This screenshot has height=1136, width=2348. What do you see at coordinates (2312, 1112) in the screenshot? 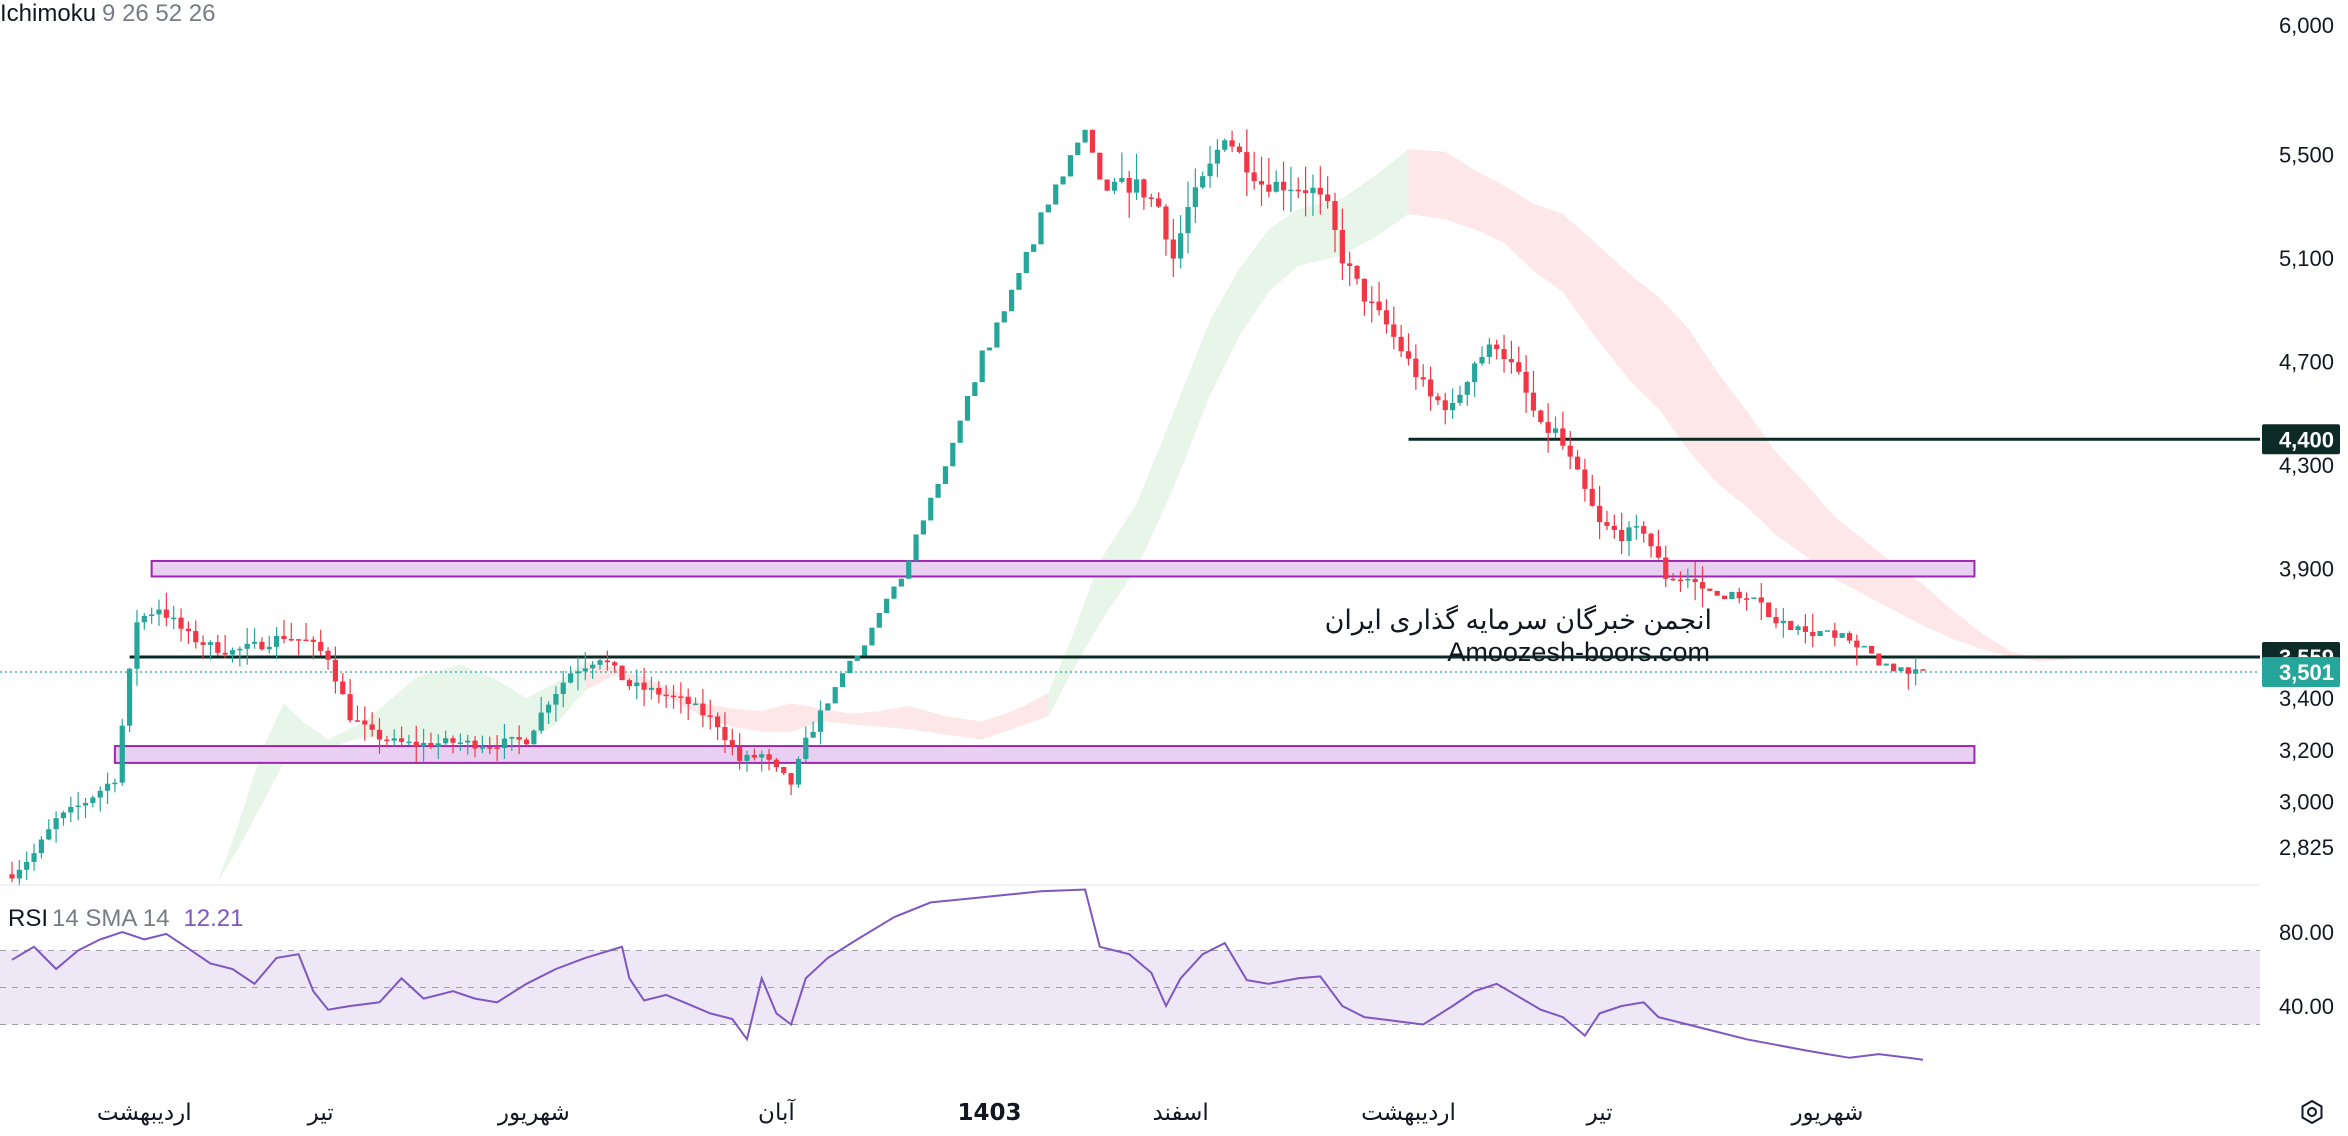
I see `settings-icon` at bounding box center [2312, 1112].